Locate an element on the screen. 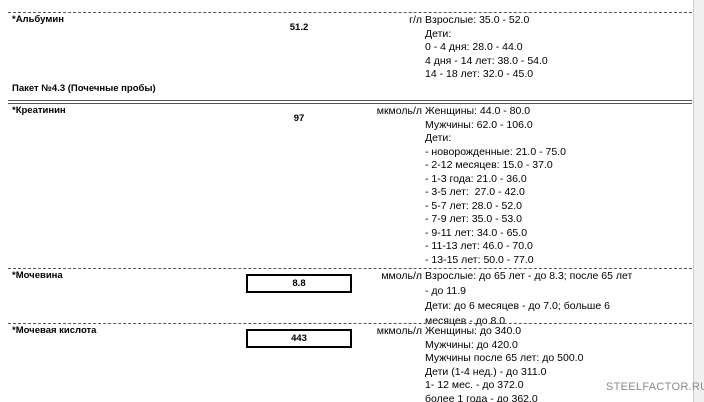 The height and width of the screenshot is (402, 704). reference-line: - 3-5 лет: 27.0 - 42.0 is located at coordinates (475, 192).